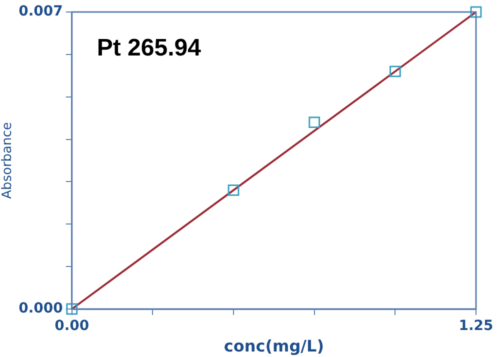 This screenshot has width=500, height=357. I want to click on x-axis-title: conc(mg/L), so click(274, 346).